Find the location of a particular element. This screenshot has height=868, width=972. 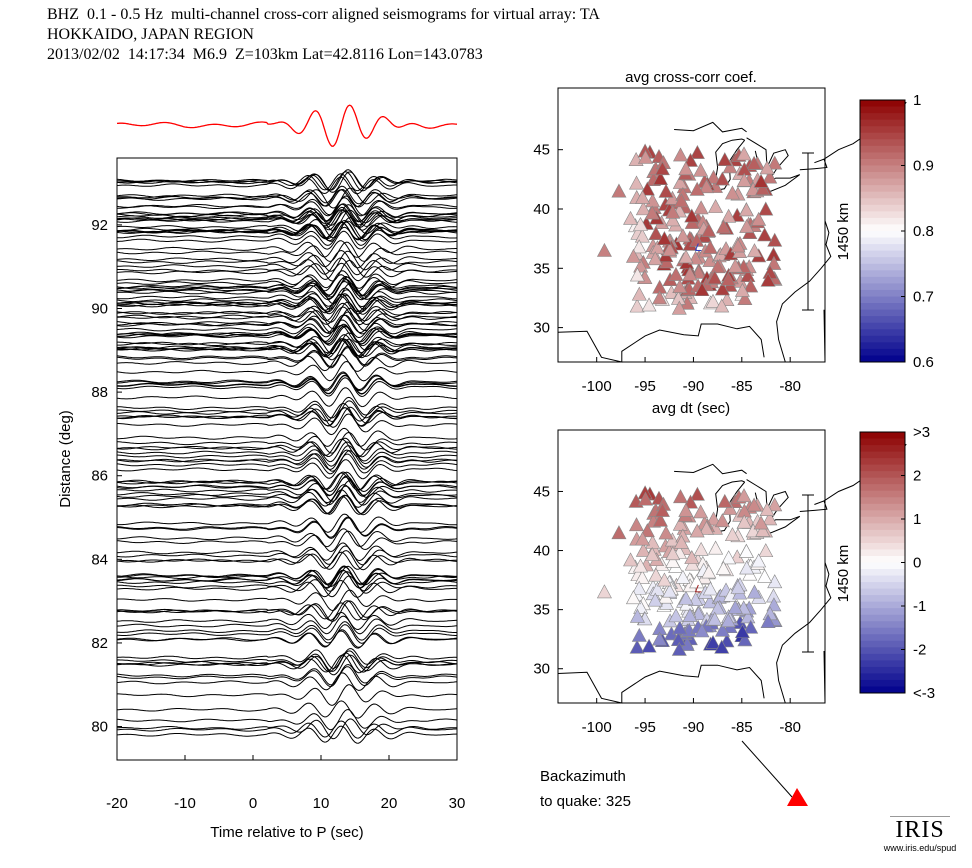

backazimuth-arrow-line is located at coordinates (767, 769).